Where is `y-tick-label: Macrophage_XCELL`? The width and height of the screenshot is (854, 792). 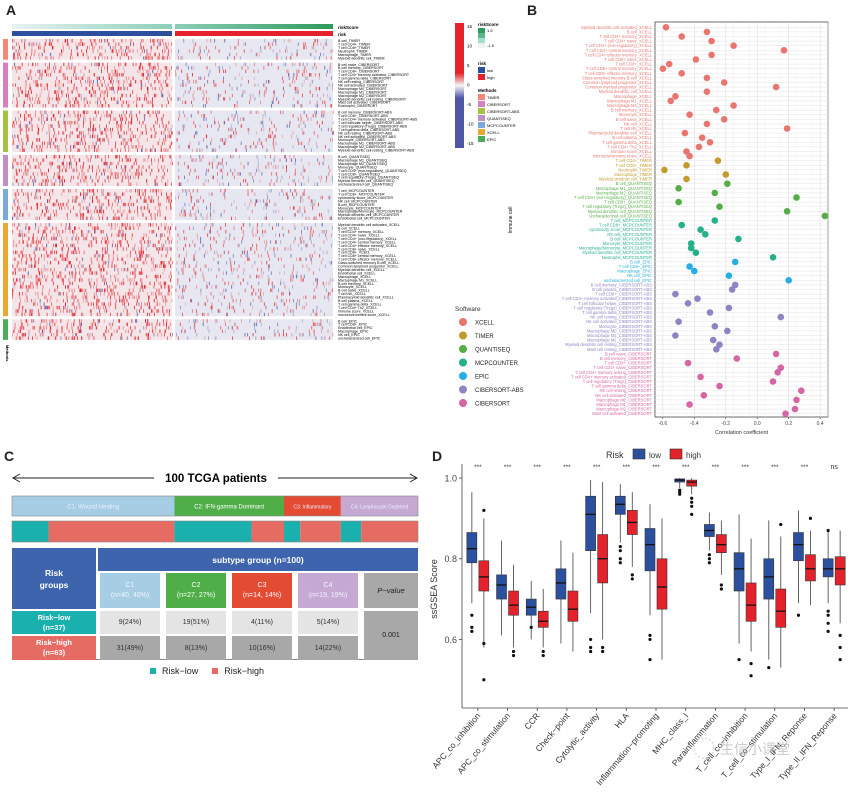 y-tick-label: Macrophage_XCELL is located at coordinates (633, 96).